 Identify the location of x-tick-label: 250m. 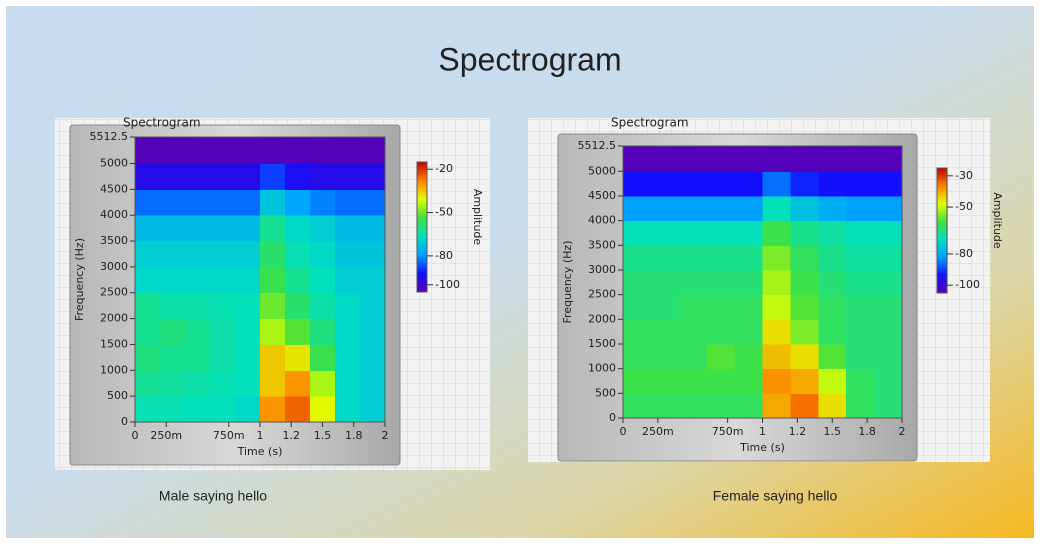
(166, 435).